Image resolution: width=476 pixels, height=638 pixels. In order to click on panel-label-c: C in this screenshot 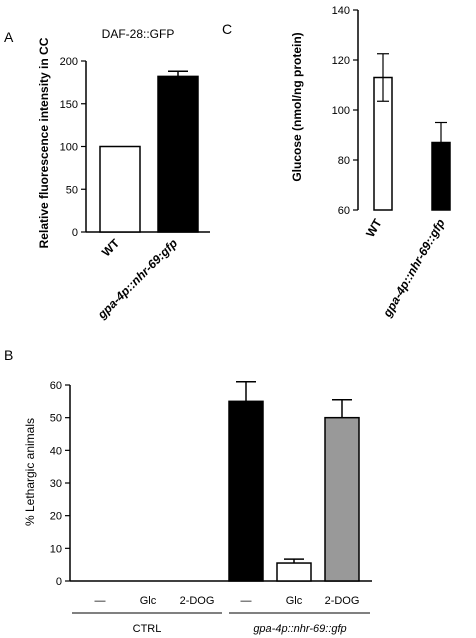, I will do `click(227, 29)`.